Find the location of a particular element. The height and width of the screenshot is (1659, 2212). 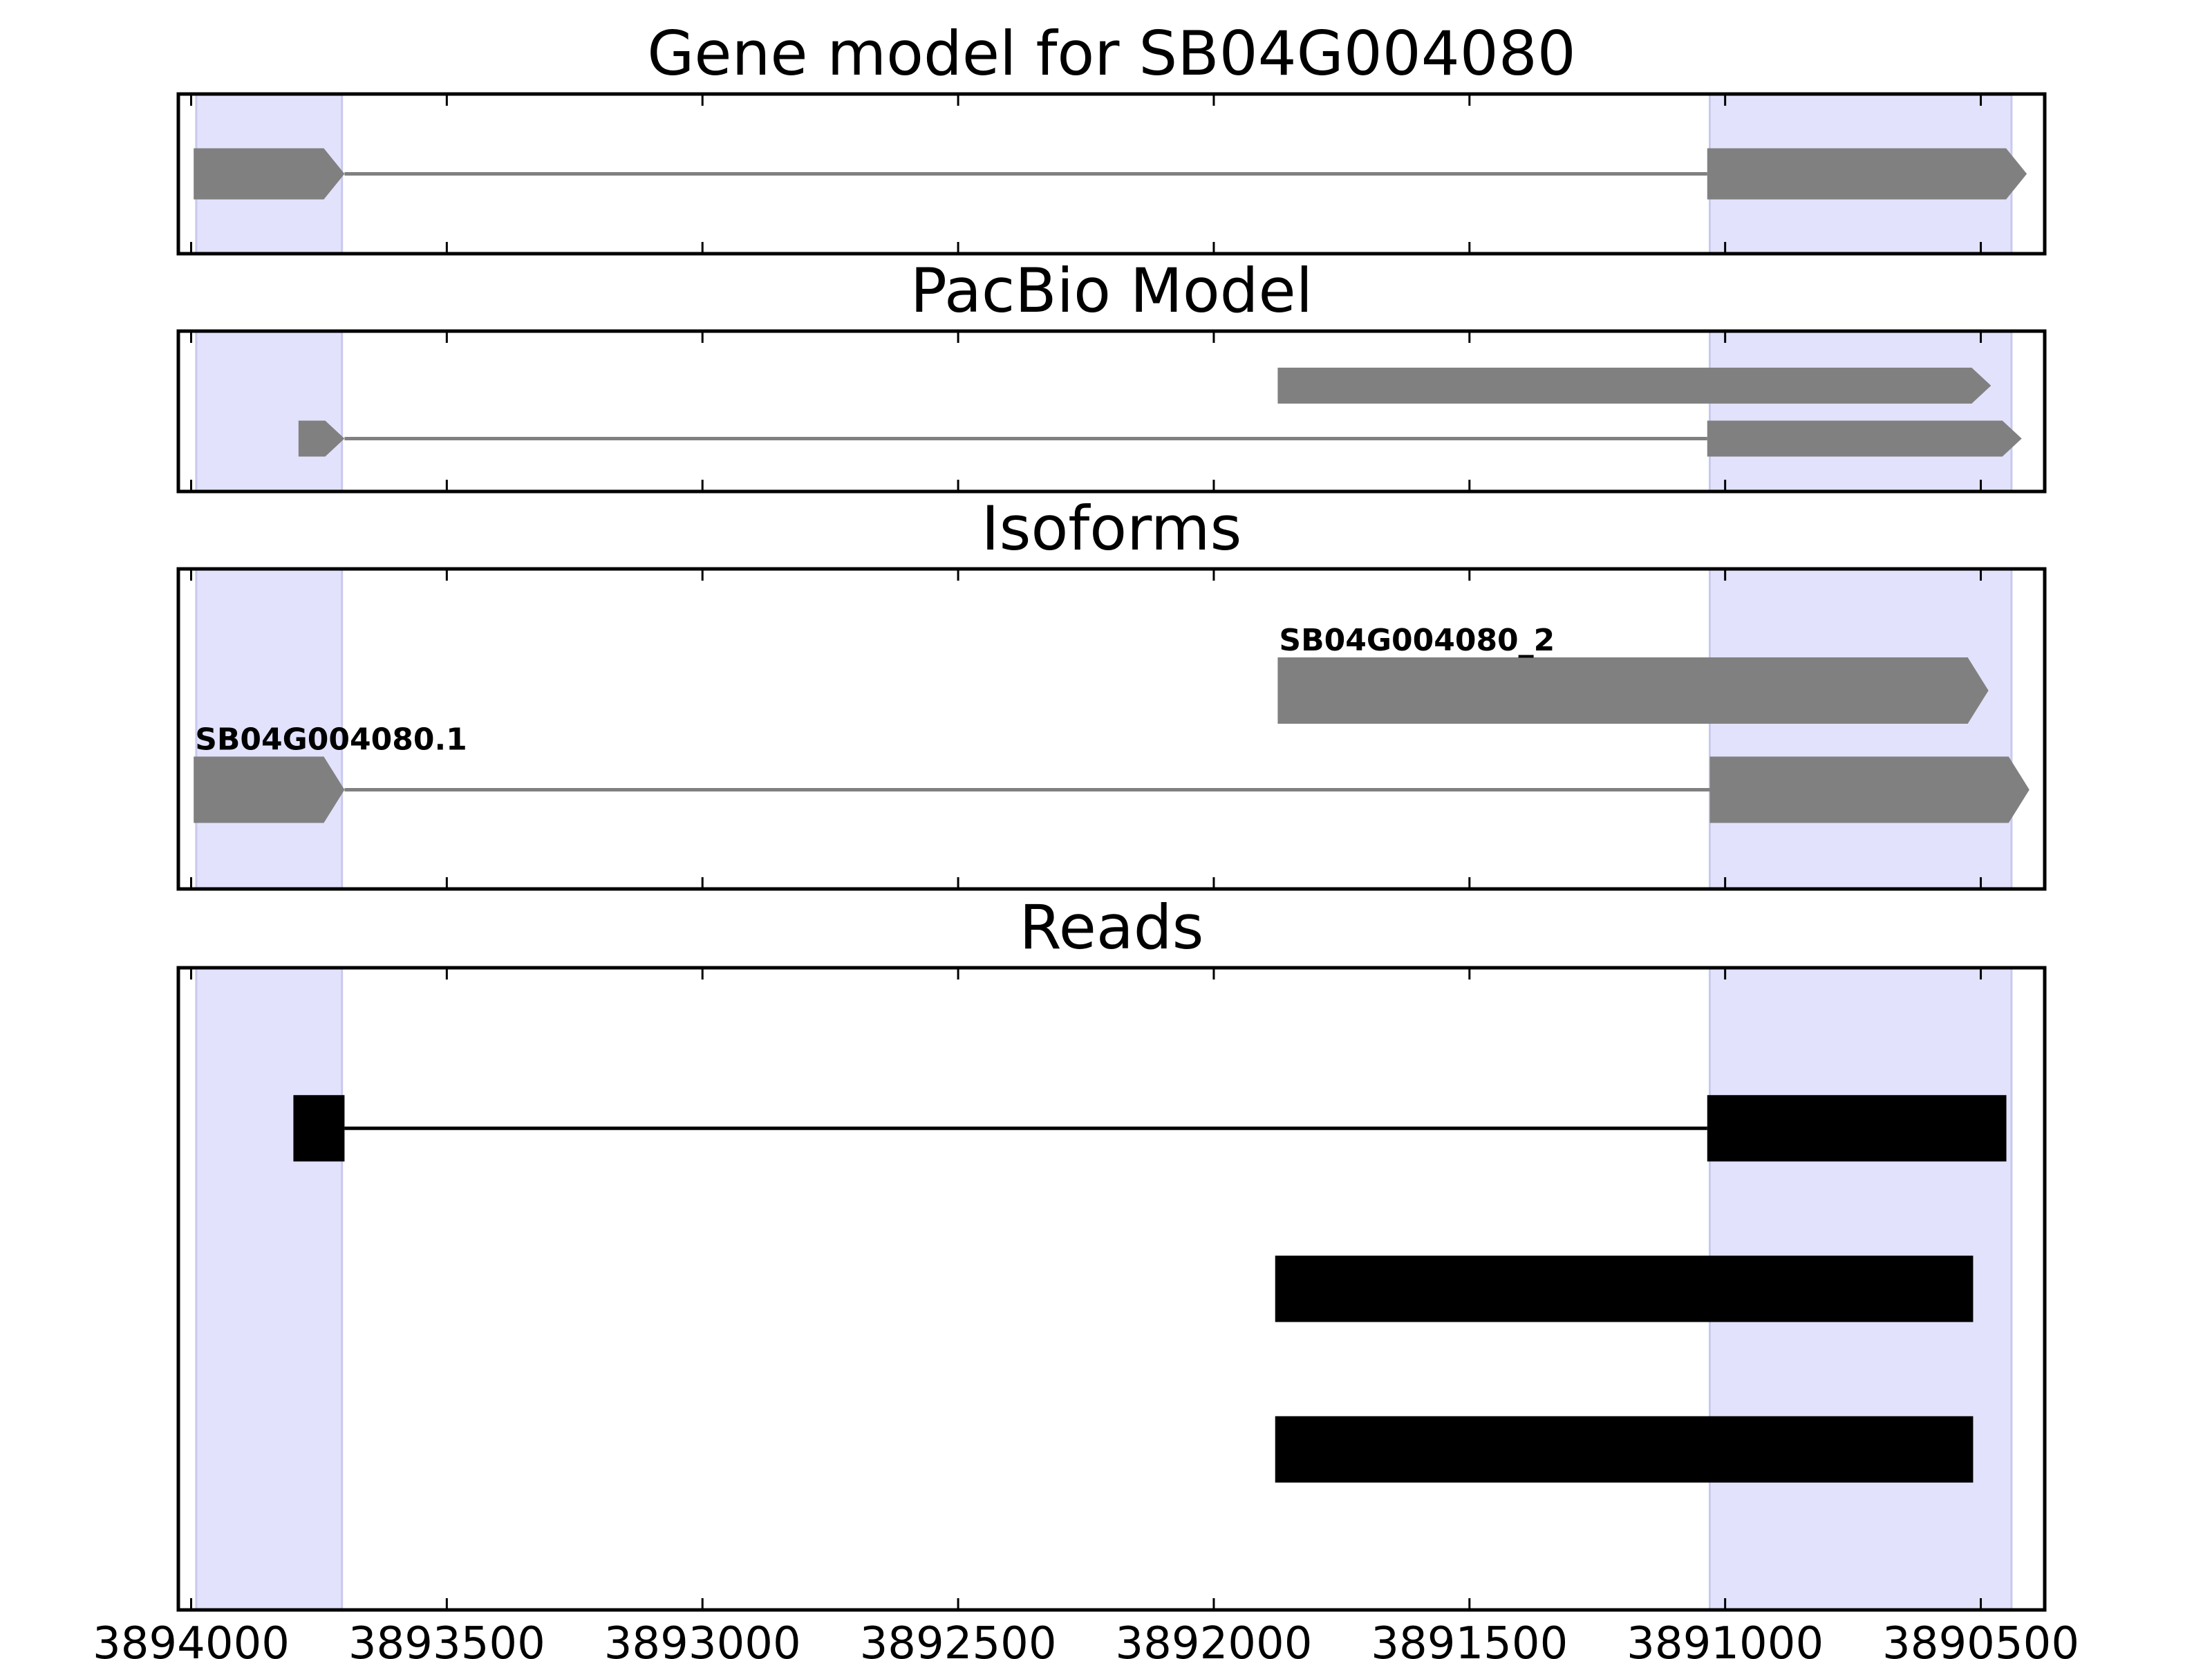

isoform-label: SB04G004080_2 is located at coordinates (1417, 640).